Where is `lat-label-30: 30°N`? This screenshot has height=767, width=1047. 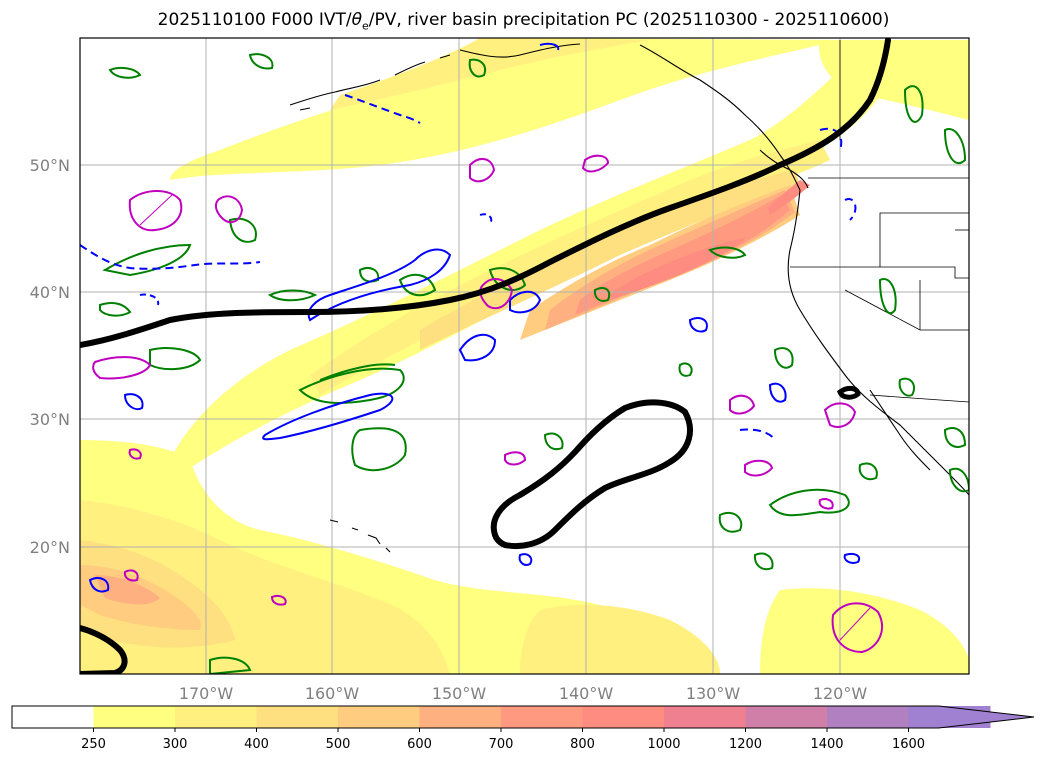
lat-label-30: 30°N is located at coordinates (50, 419).